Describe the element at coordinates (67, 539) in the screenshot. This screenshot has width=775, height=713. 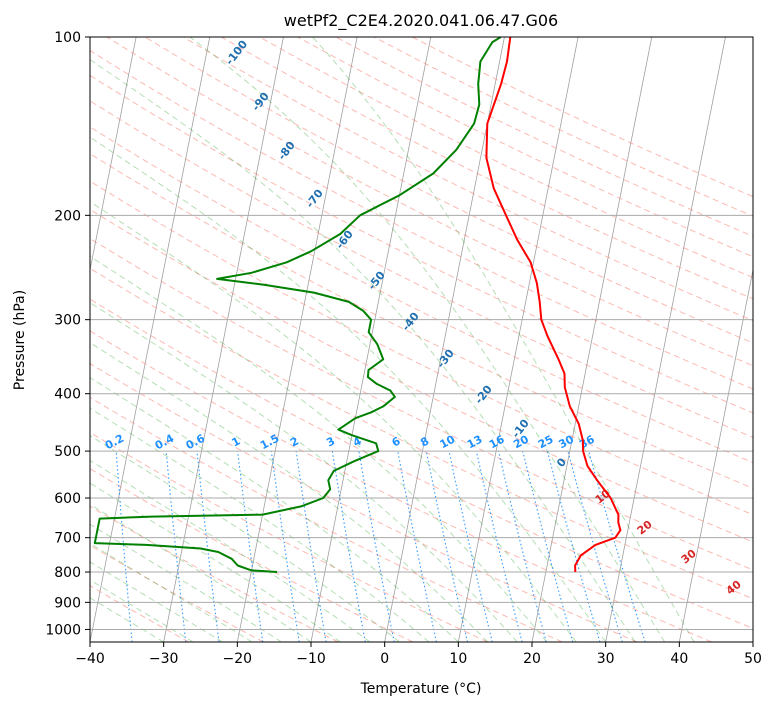
I see `y-tick-label: 700` at that location.